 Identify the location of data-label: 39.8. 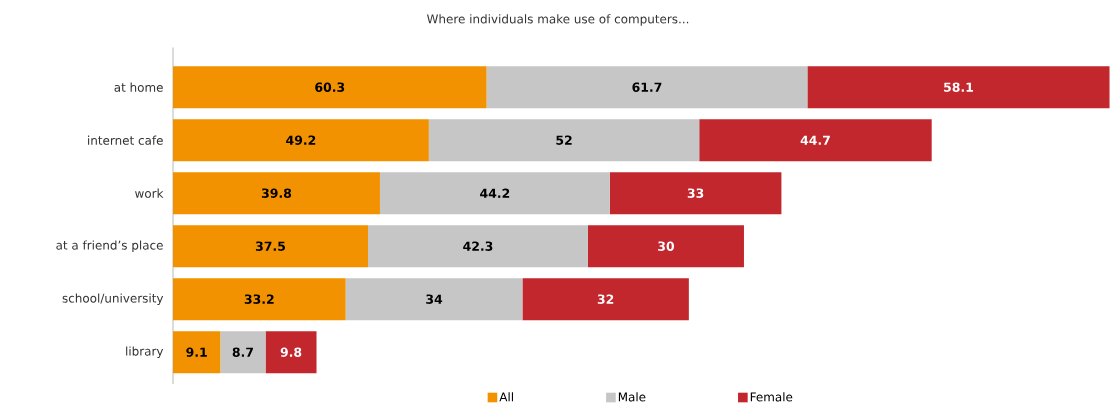
(276, 193).